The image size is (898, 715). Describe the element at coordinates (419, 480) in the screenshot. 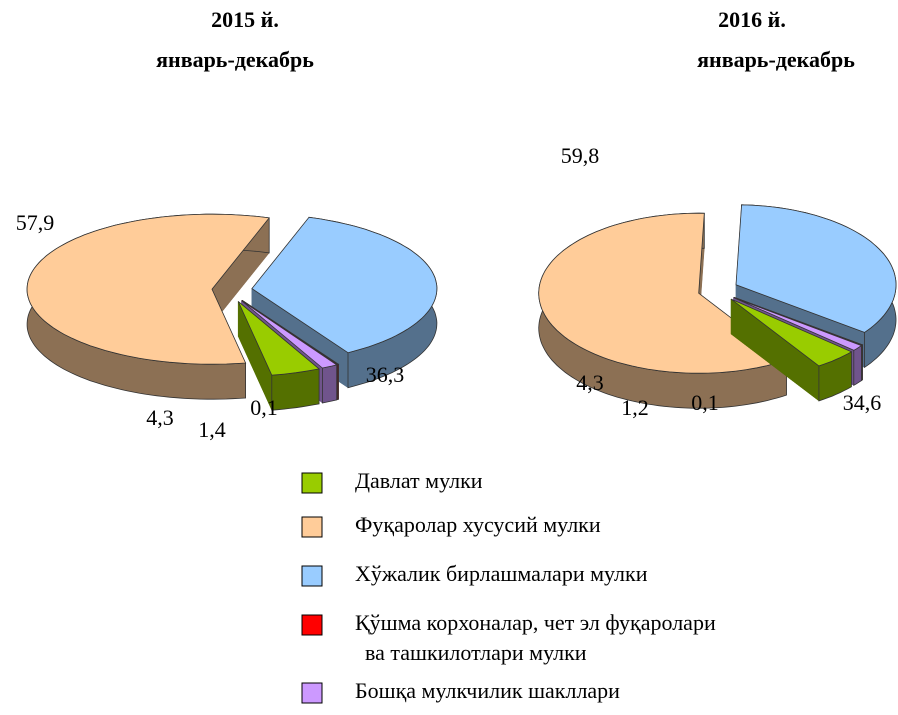

I see `legend-label: Давлат мулки` at that location.